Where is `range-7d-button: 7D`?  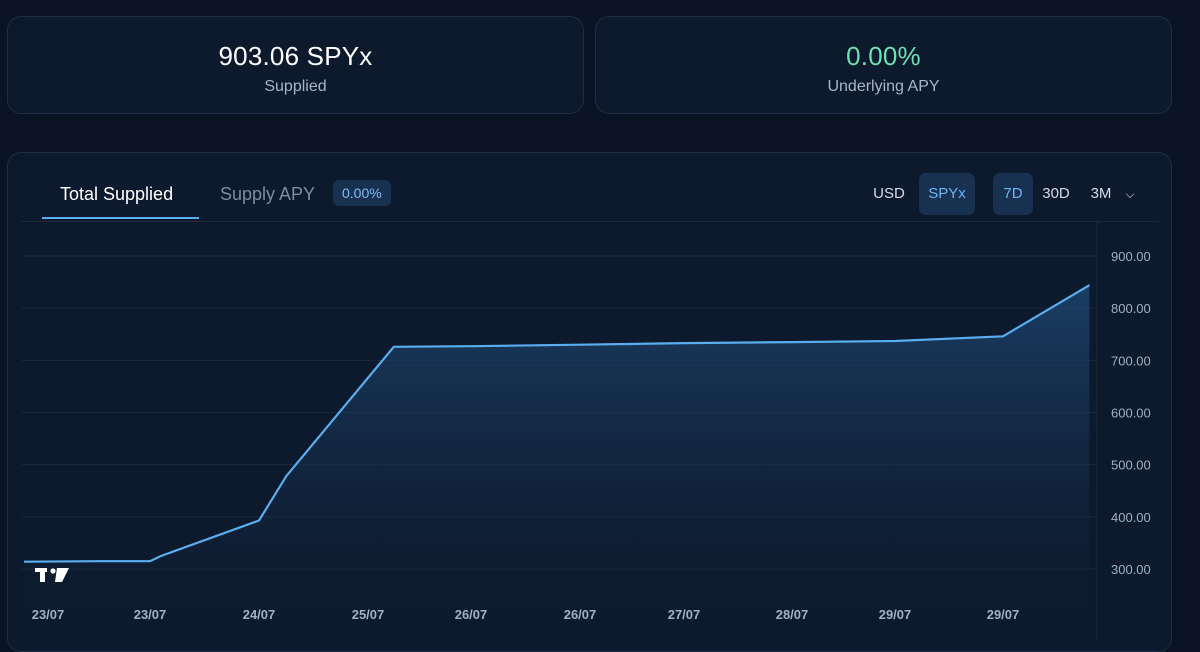
range-7d-button: 7D is located at coordinates (1013, 194).